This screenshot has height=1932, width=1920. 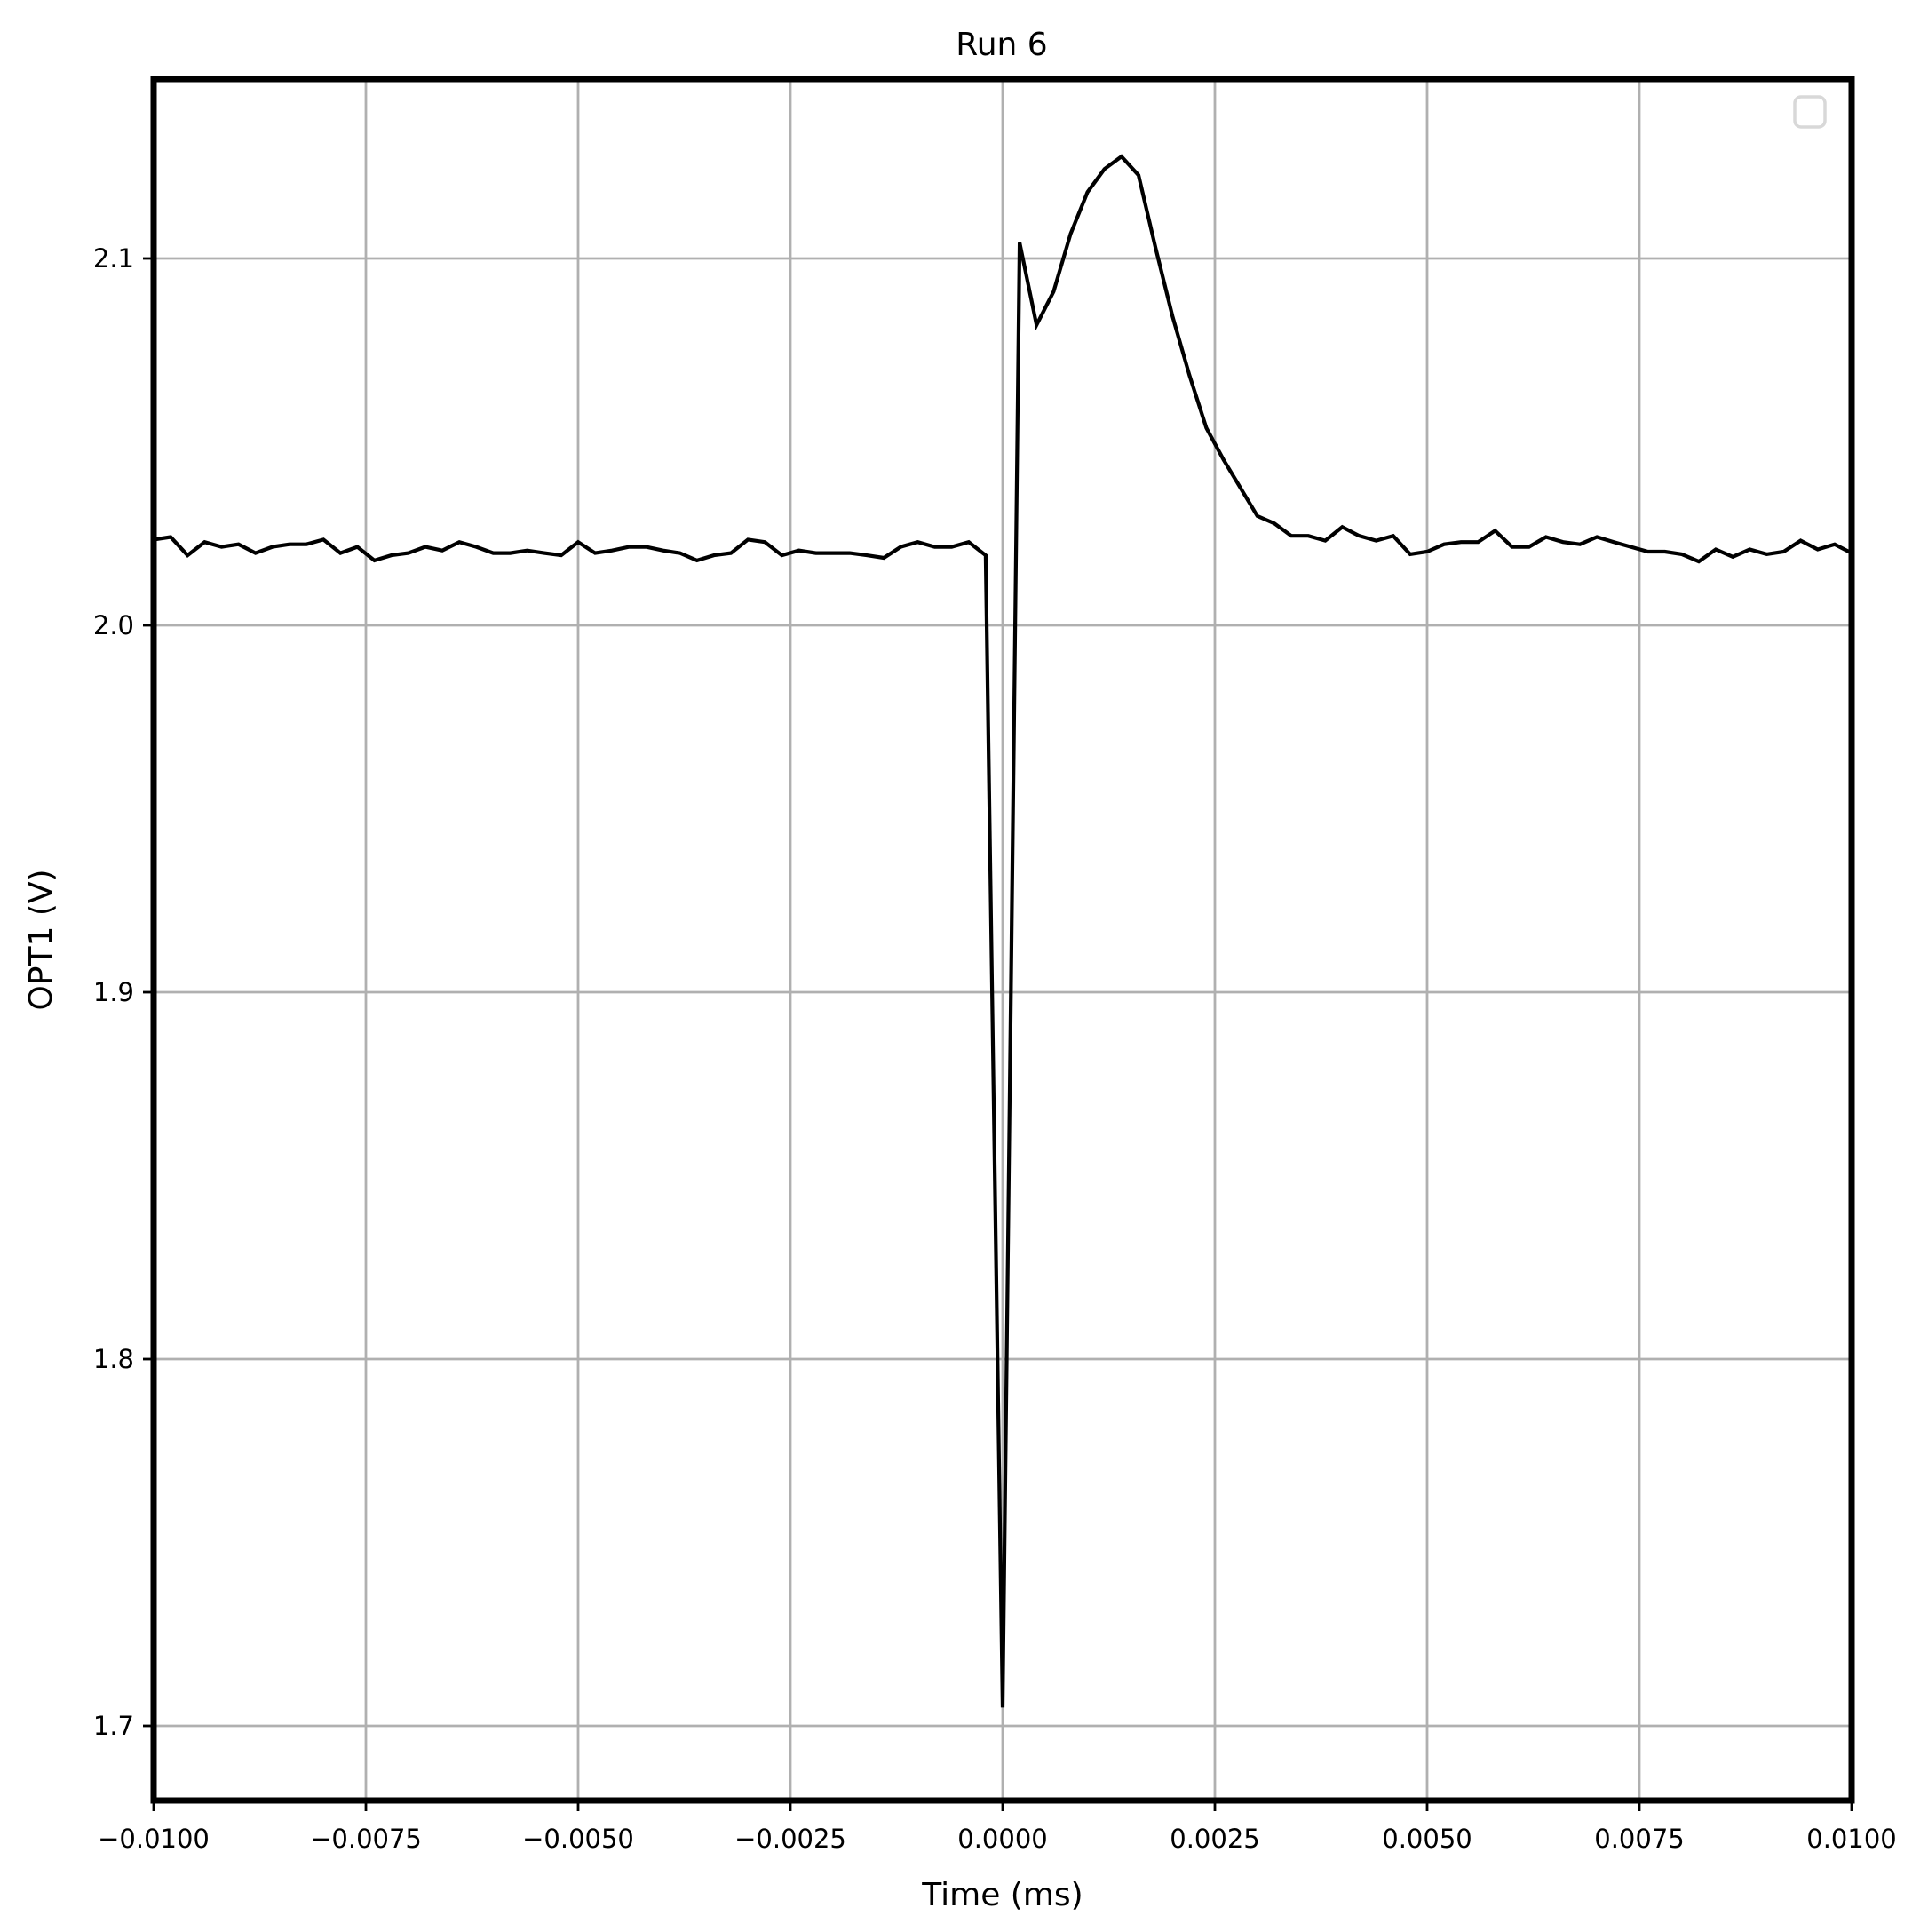 I want to click on x-tick-label: −0.0025, so click(x=790, y=1839).